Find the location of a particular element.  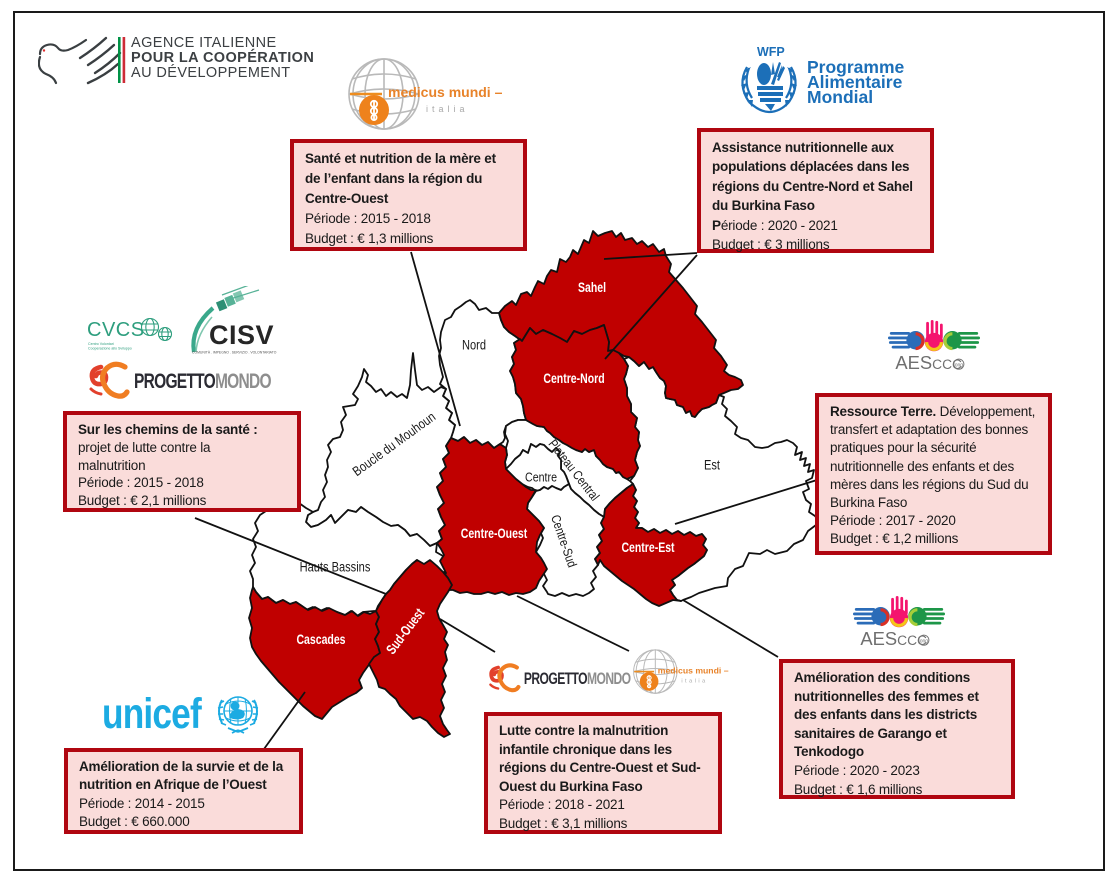

svg-text: Mondial is located at coordinates (840, 97).